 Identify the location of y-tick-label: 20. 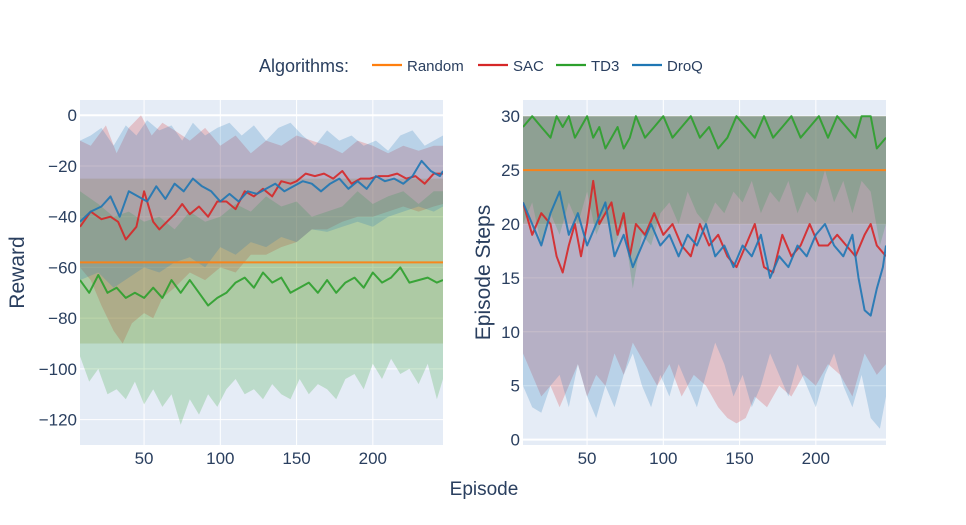
(510, 224).